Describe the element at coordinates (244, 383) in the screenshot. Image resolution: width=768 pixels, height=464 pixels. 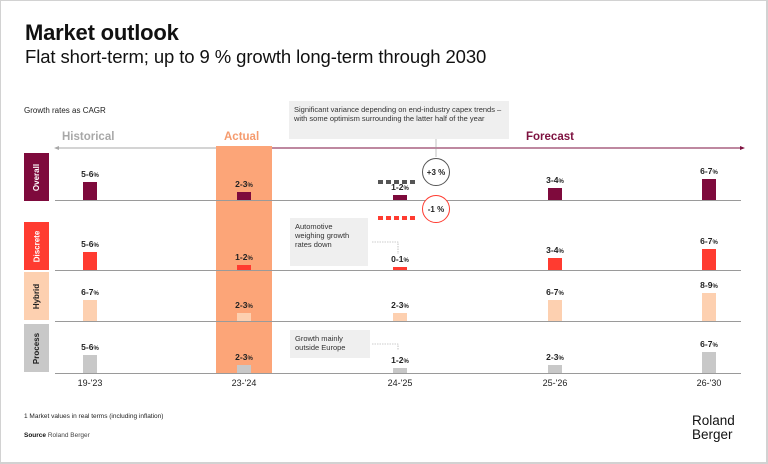
I see `x-tick-label: 23-'24` at that location.